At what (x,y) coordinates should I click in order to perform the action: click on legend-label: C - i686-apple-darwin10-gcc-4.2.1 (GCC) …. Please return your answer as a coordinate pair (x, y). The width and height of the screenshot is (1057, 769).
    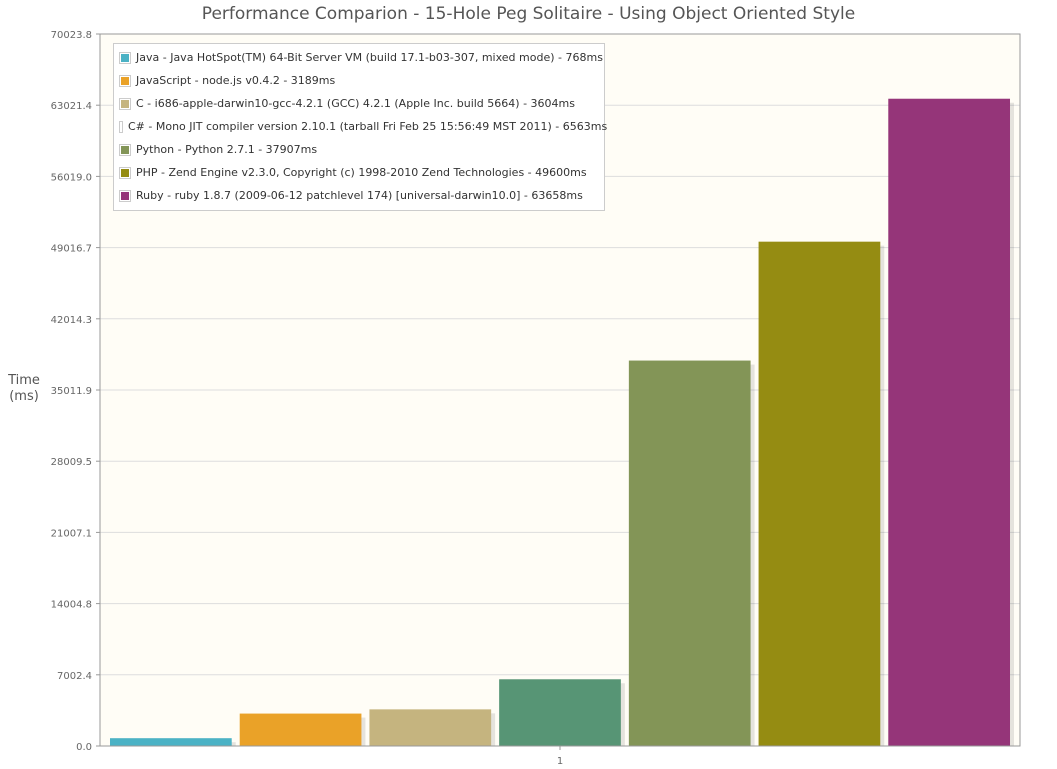
    Looking at the image, I should click on (355, 103).